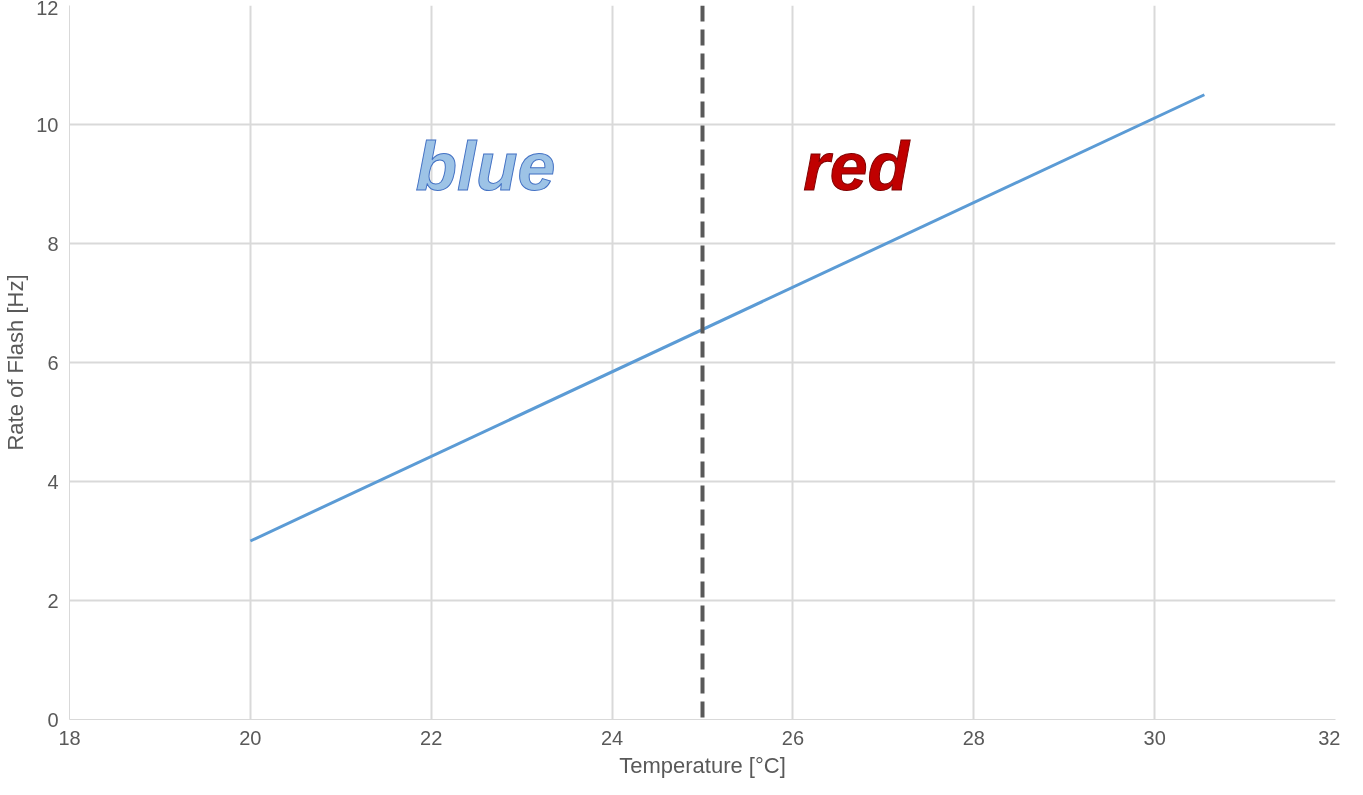 The height and width of the screenshot is (795, 1363). What do you see at coordinates (431, 737) in the screenshot?
I see `x-tick-label: 22` at bounding box center [431, 737].